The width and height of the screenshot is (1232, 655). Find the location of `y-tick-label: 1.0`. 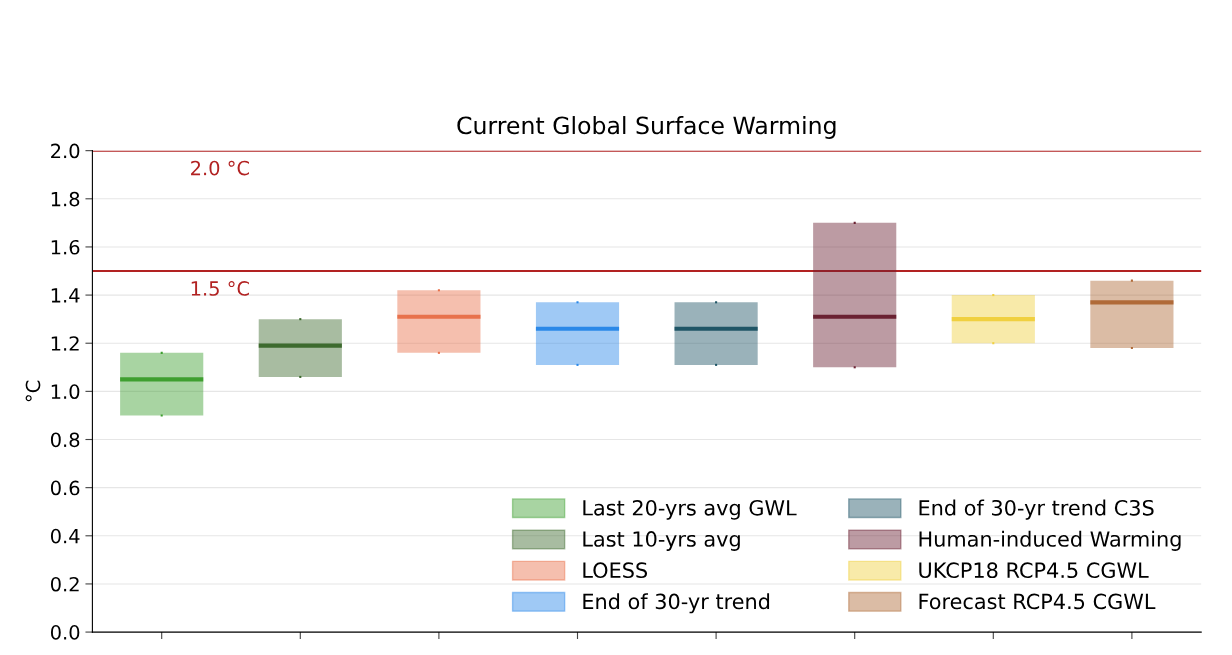

y-tick-label: 1.0 is located at coordinates (65, 392).